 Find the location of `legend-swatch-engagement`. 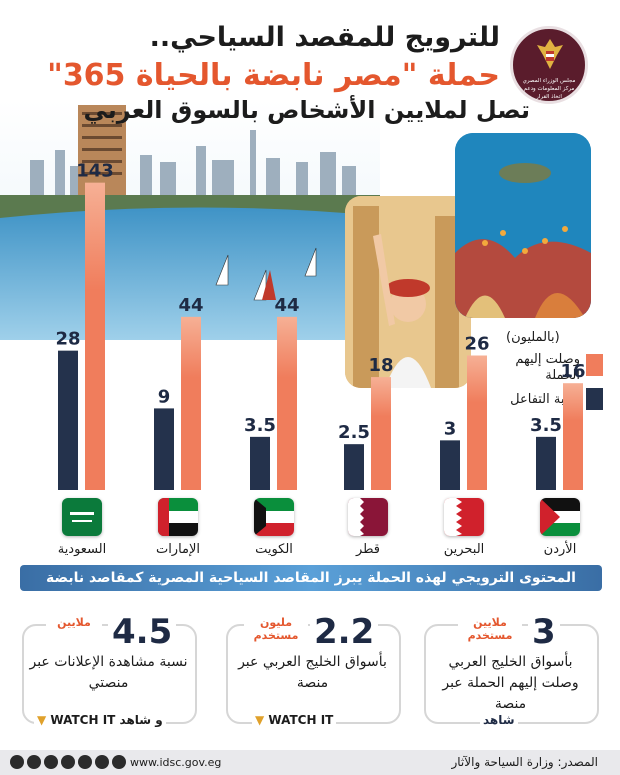

legend-swatch-engagement is located at coordinates (594, 399).